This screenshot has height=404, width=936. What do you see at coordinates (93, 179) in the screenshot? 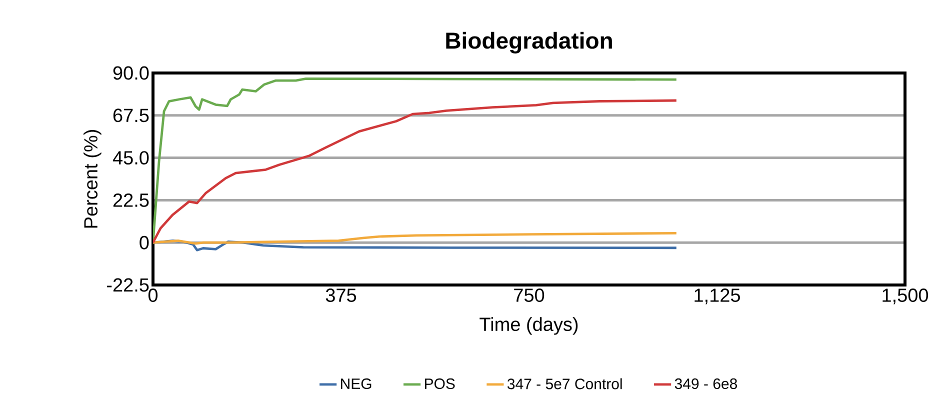
I see `y-axis-title: Percent (%)` at bounding box center [93, 179].